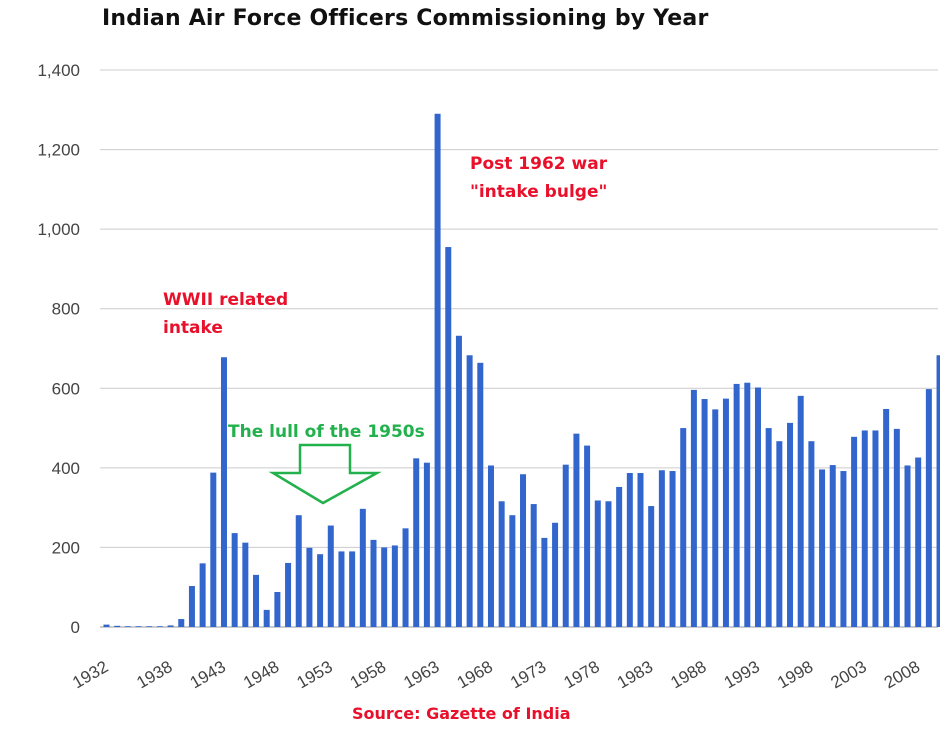  What do you see at coordinates (261, 674) in the screenshot?
I see `x-tick-label: 1948` at bounding box center [261, 674].